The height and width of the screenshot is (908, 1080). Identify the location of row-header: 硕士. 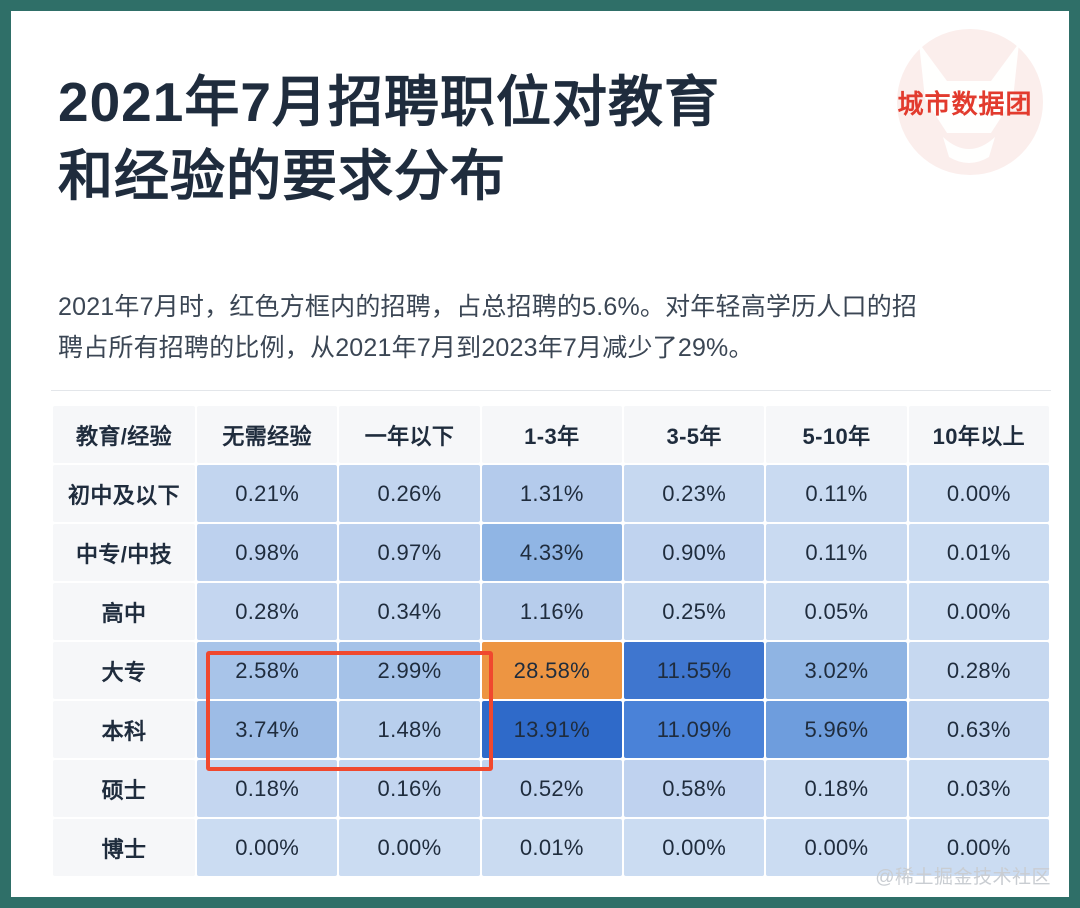
(124, 788).